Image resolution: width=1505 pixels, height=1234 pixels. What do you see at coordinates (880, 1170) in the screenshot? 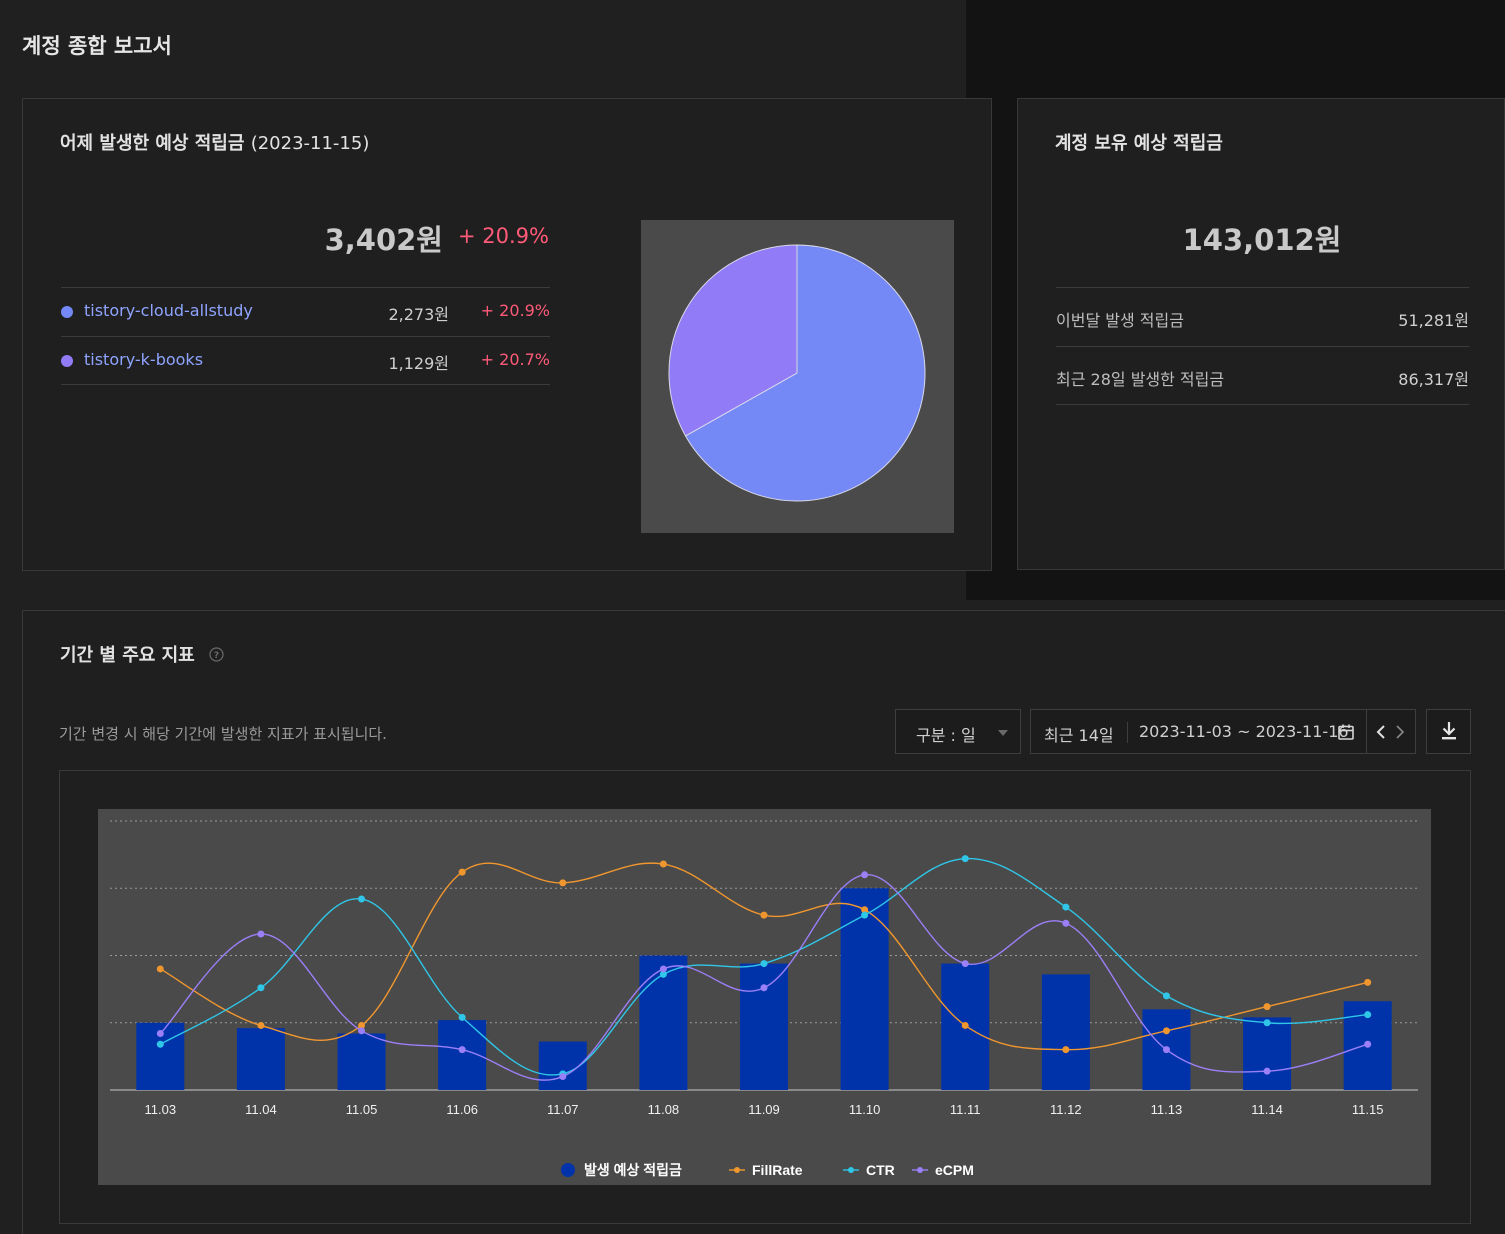
I see `legend-label: CTR` at bounding box center [880, 1170].